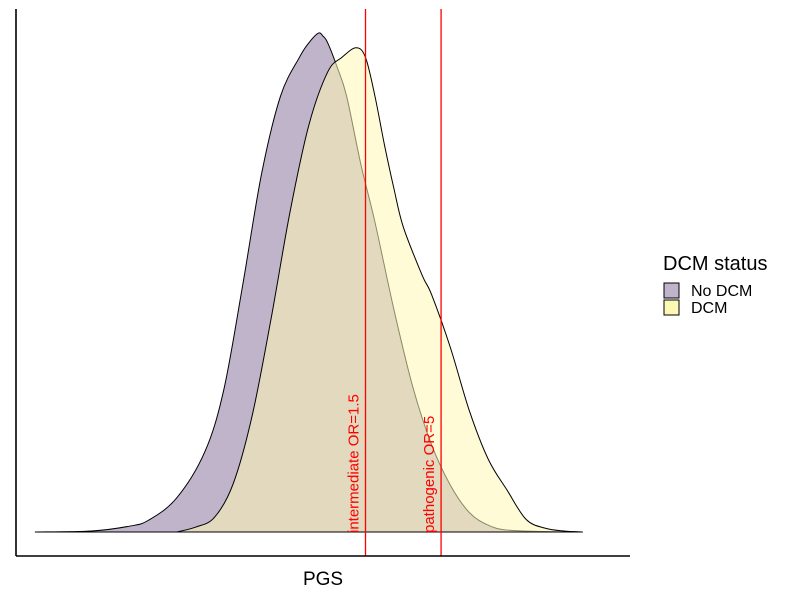 This screenshot has height=600, width=800. What do you see at coordinates (709, 308) in the screenshot?
I see `legend-label-dcm: DCM` at bounding box center [709, 308].